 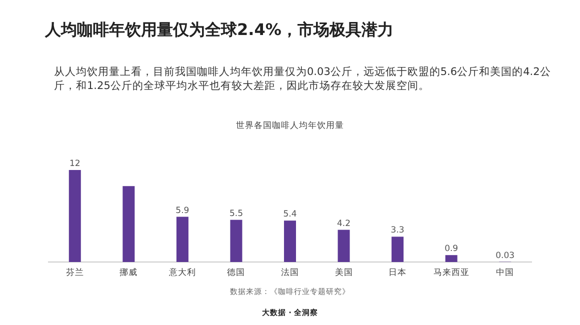 I want to click on data-label: 3.3, so click(x=397, y=231).